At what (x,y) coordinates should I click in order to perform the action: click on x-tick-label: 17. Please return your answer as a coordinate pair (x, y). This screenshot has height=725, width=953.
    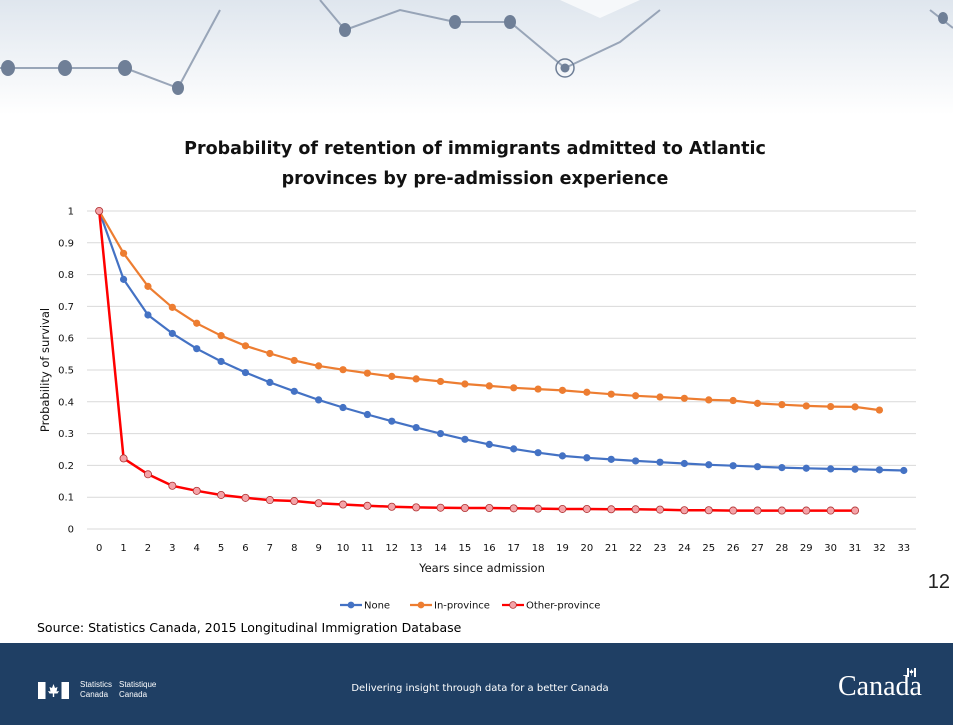
    Looking at the image, I should click on (513, 548).